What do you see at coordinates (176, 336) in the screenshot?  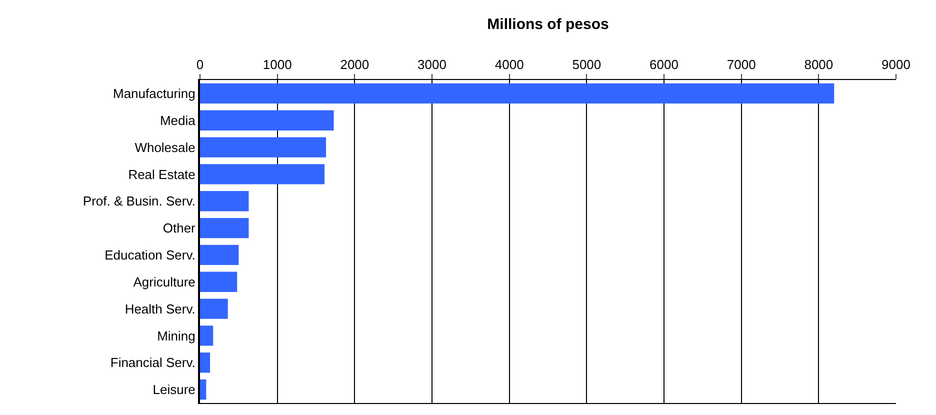 I see `y-tick-label: Mining` at bounding box center [176, 336].